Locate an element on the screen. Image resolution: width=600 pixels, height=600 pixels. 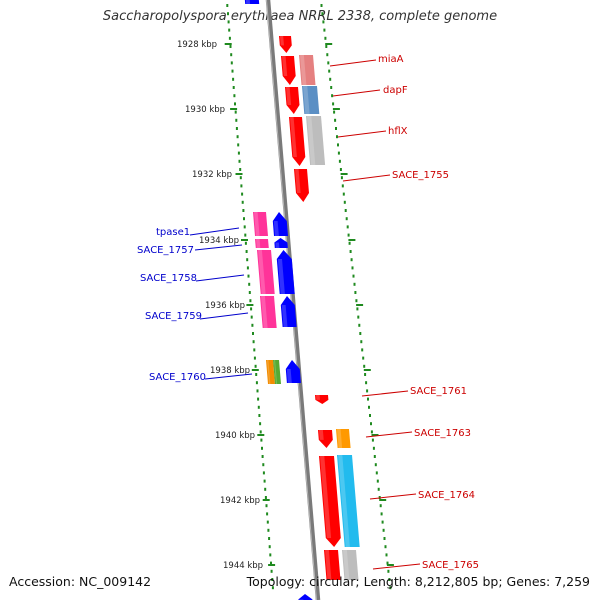
gene-label-SACE_1759: SACE_1759 is located at coordinates (173, 316).